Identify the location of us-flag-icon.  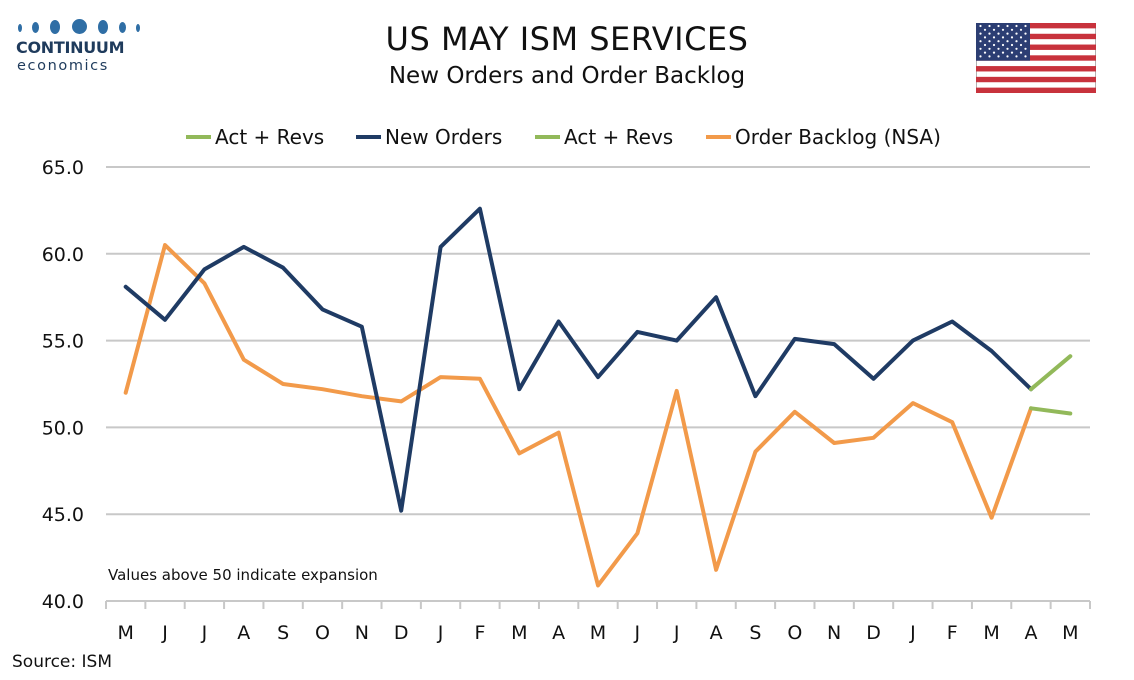
(1036, 58).